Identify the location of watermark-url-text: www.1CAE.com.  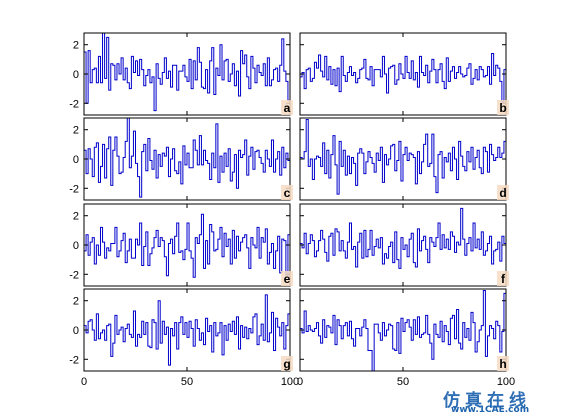
(490, 410).